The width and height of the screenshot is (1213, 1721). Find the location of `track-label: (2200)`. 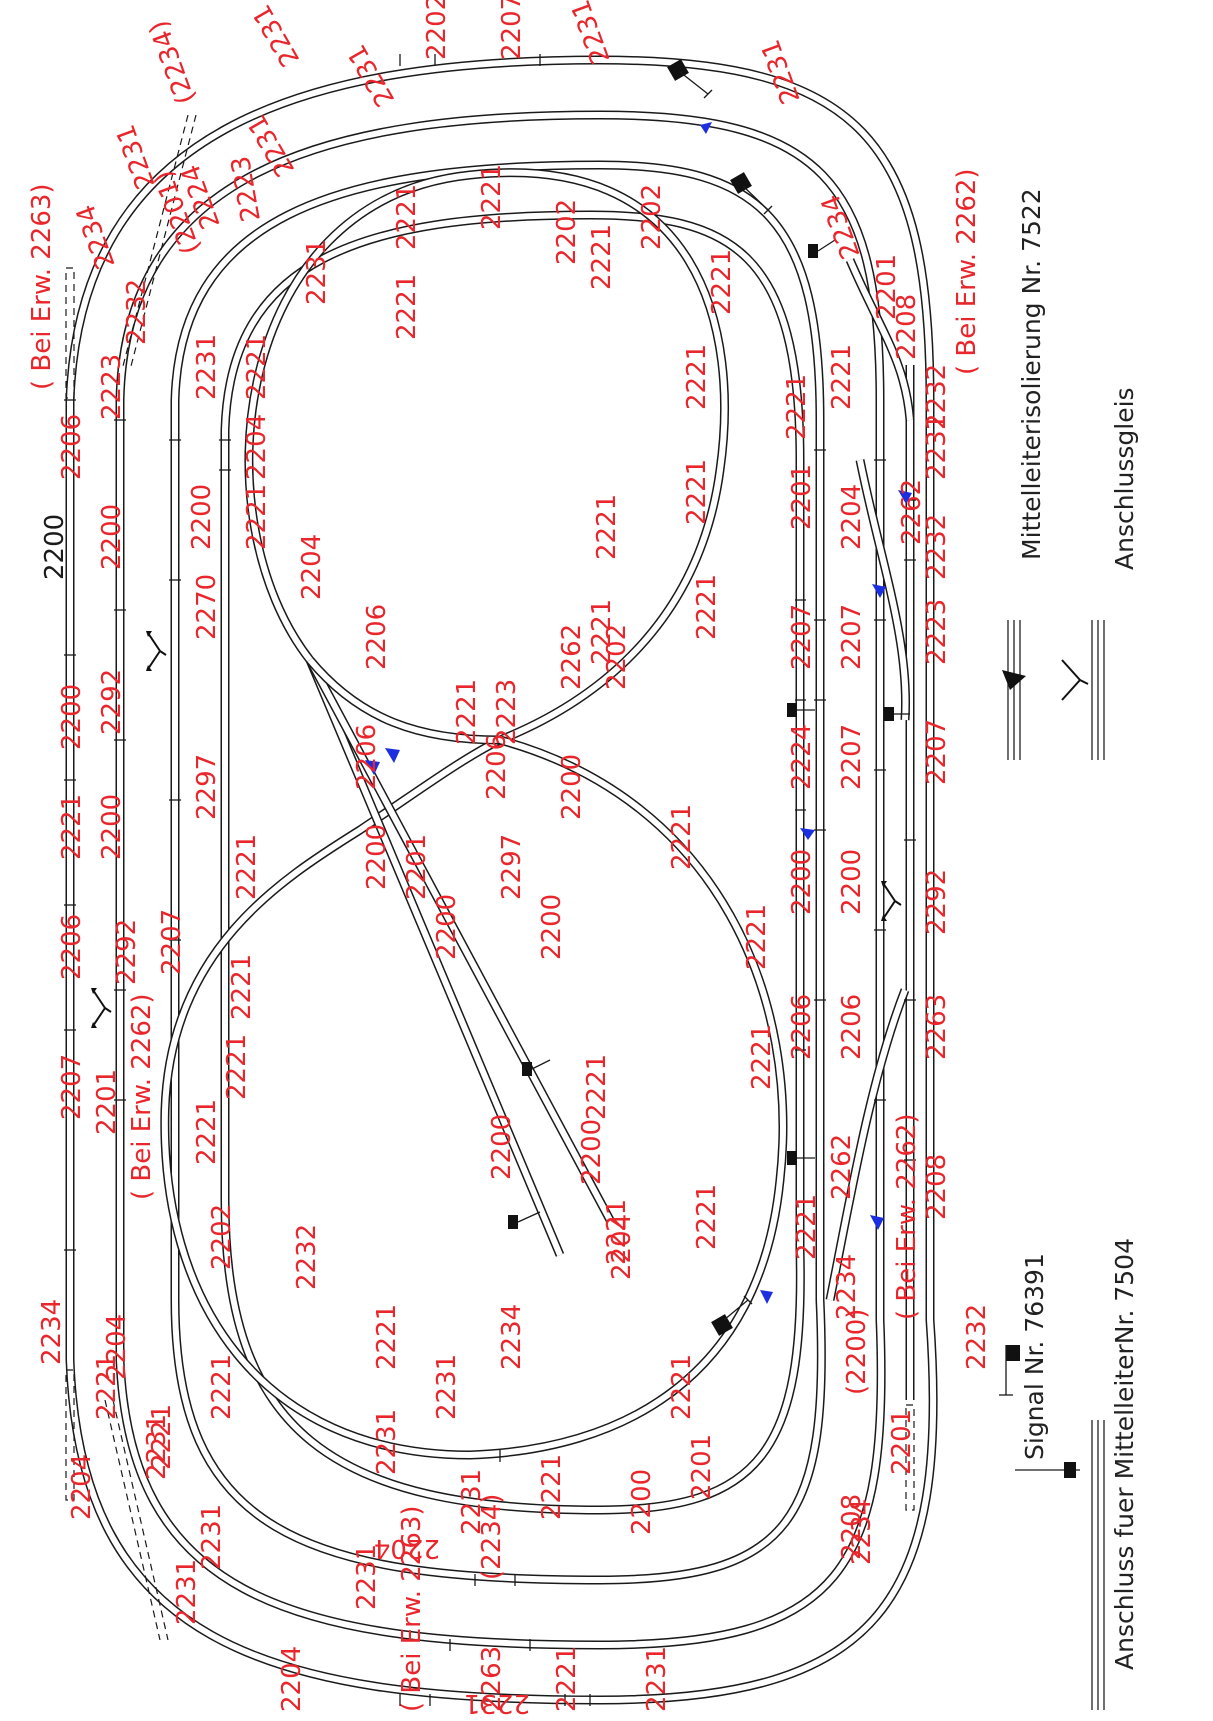

track-label: (2200) is located at coordinates (857, 1352).